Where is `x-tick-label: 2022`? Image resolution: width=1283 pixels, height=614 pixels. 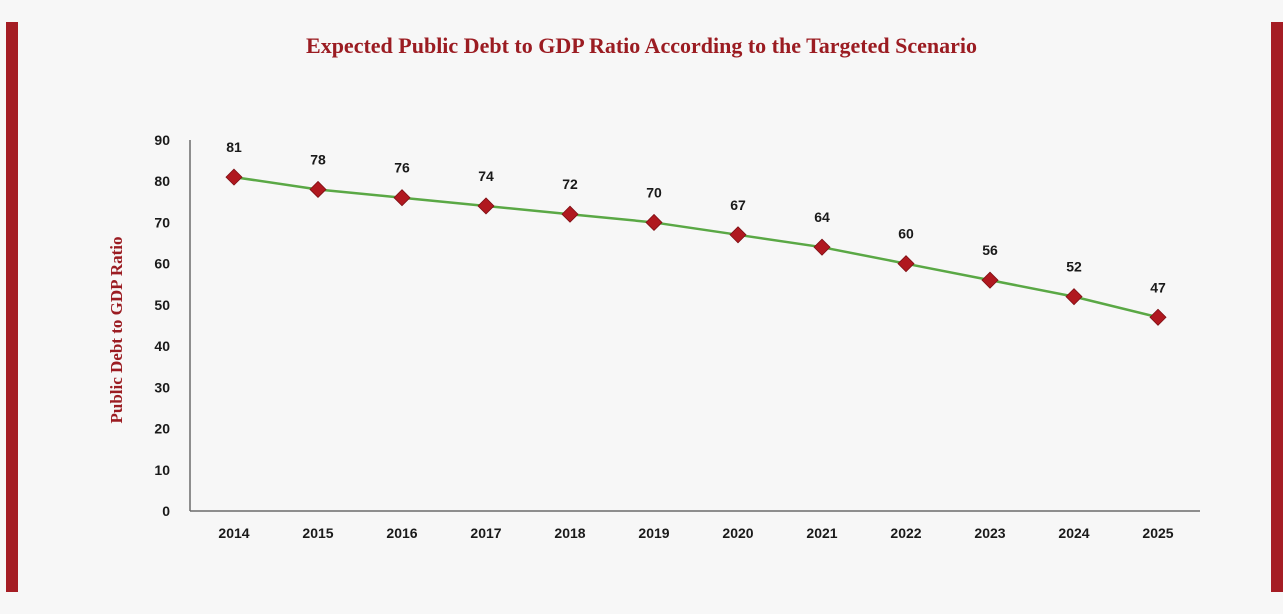
x-tick-label: 2022 is located at coordinates (905, 533).